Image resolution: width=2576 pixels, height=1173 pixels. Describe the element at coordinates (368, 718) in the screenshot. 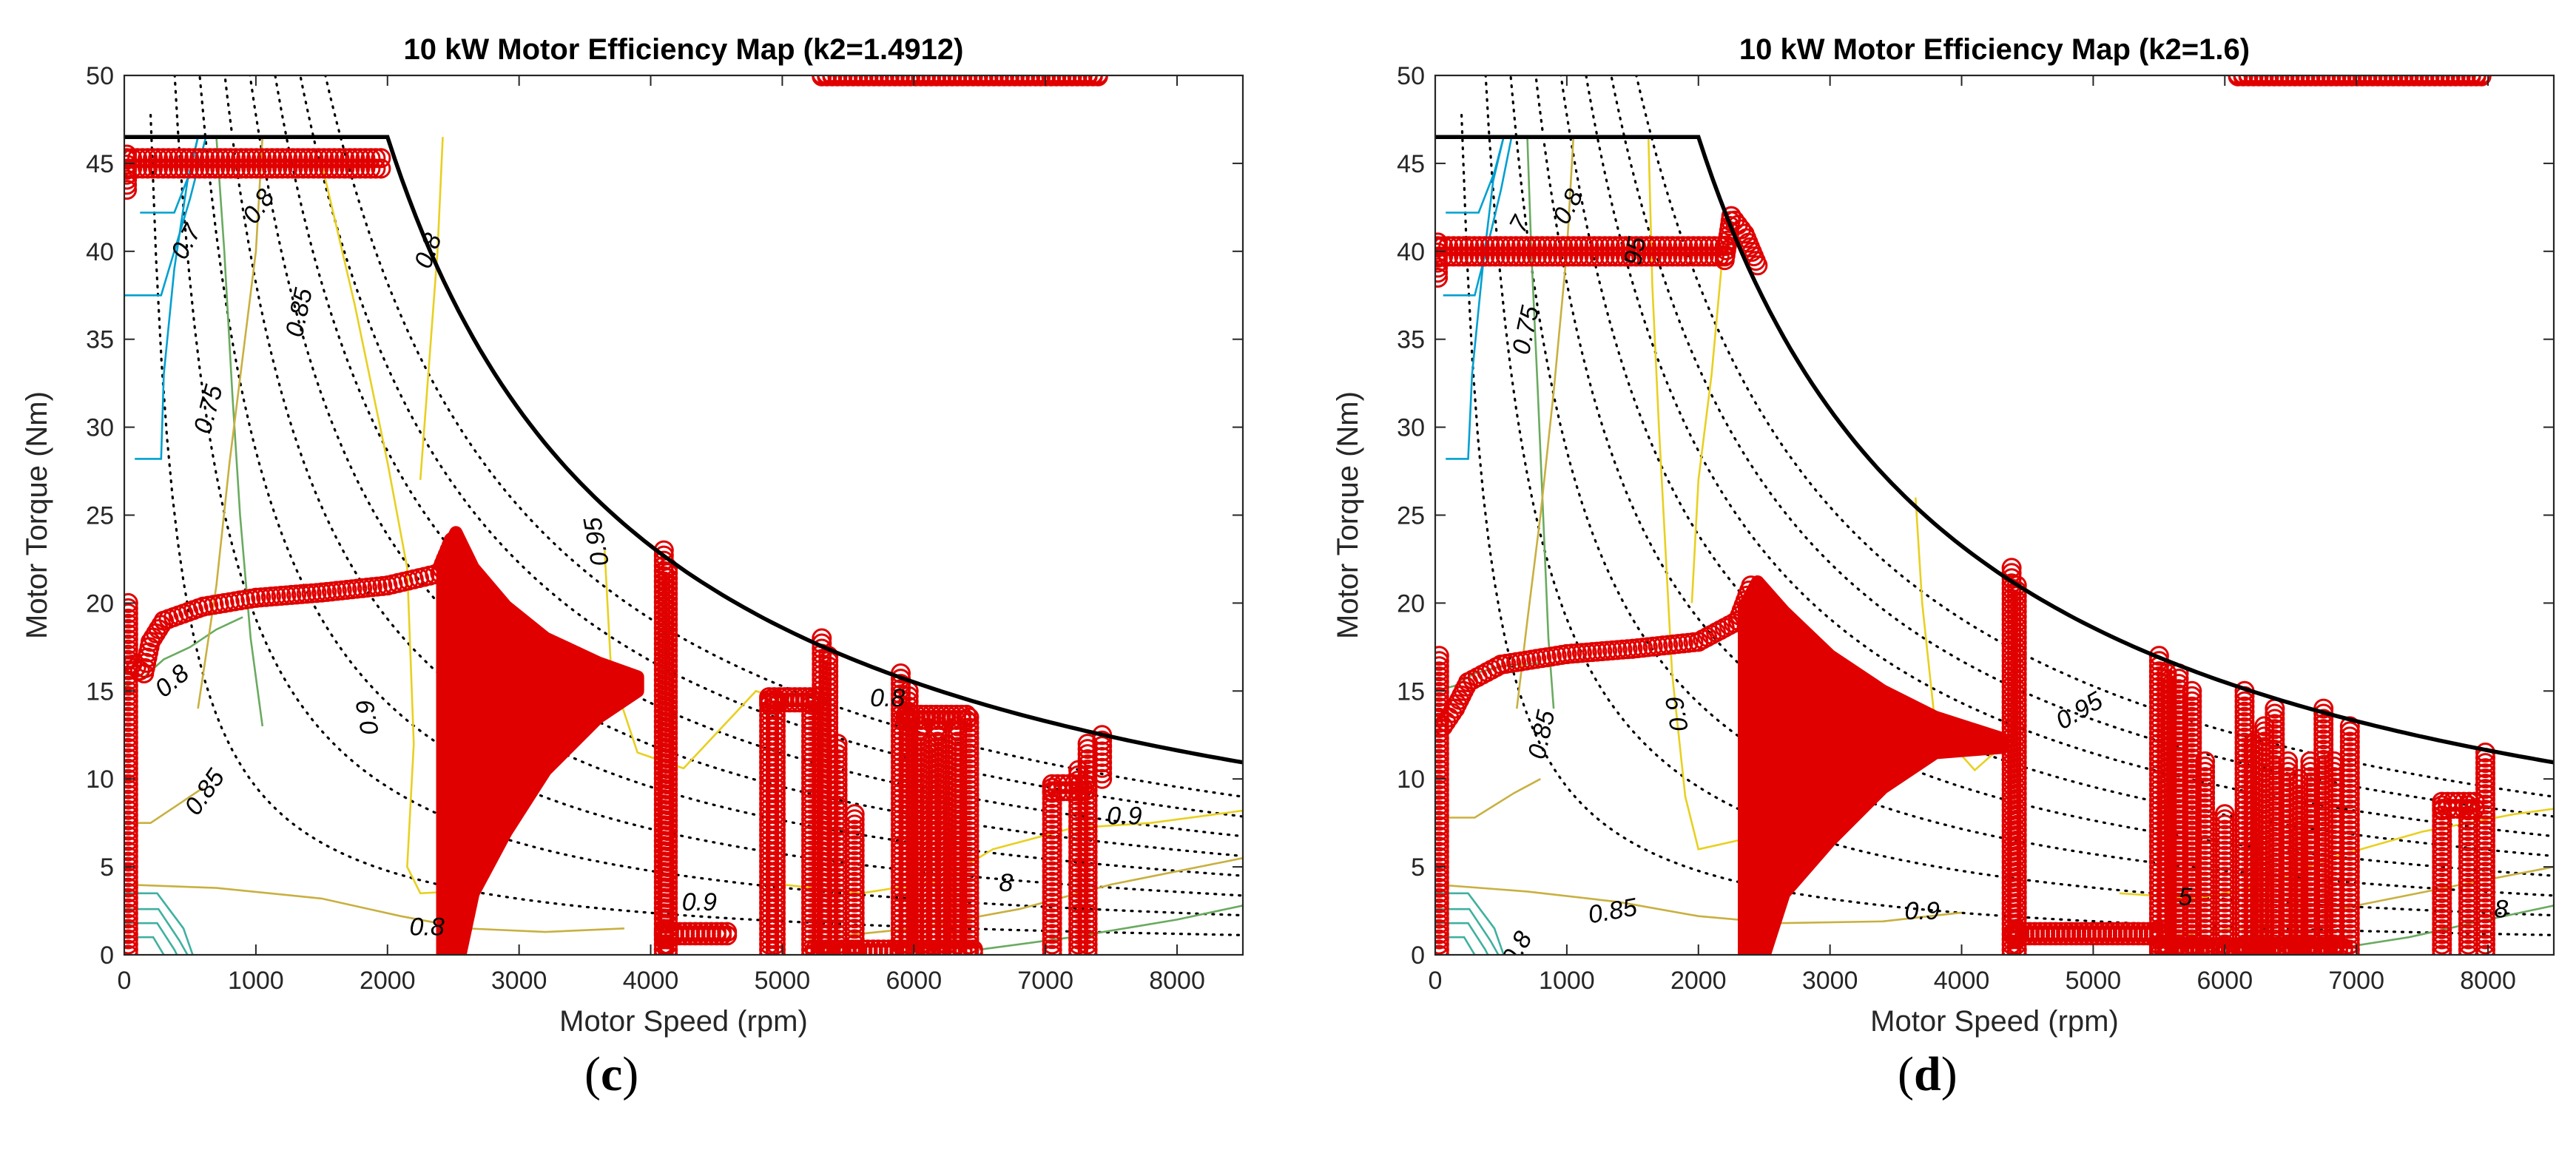

I see `contour-label: 0.9` at that location.